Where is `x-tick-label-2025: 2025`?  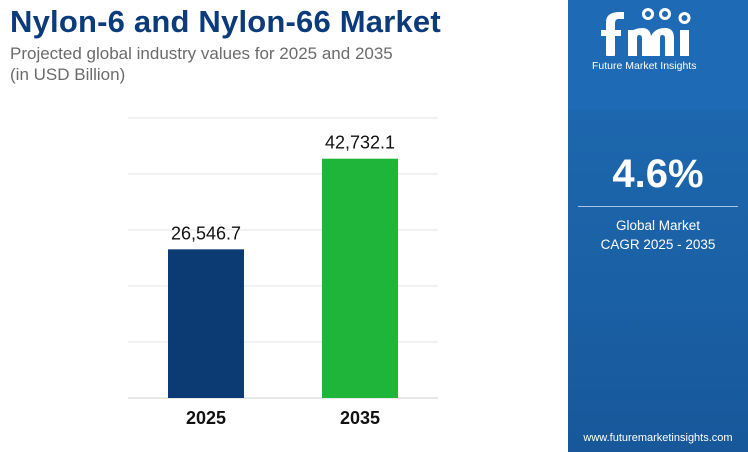
x-tick-label-2025: 2025 is located at coordinates (206, 418).